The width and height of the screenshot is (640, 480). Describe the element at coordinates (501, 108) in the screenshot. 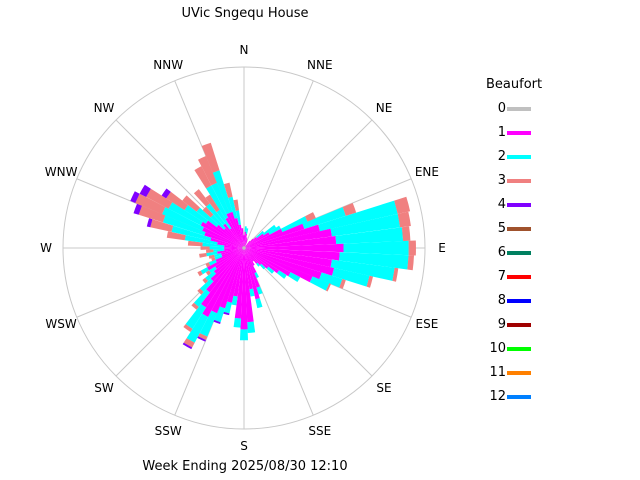

I see `legend-label: 0` at that location.